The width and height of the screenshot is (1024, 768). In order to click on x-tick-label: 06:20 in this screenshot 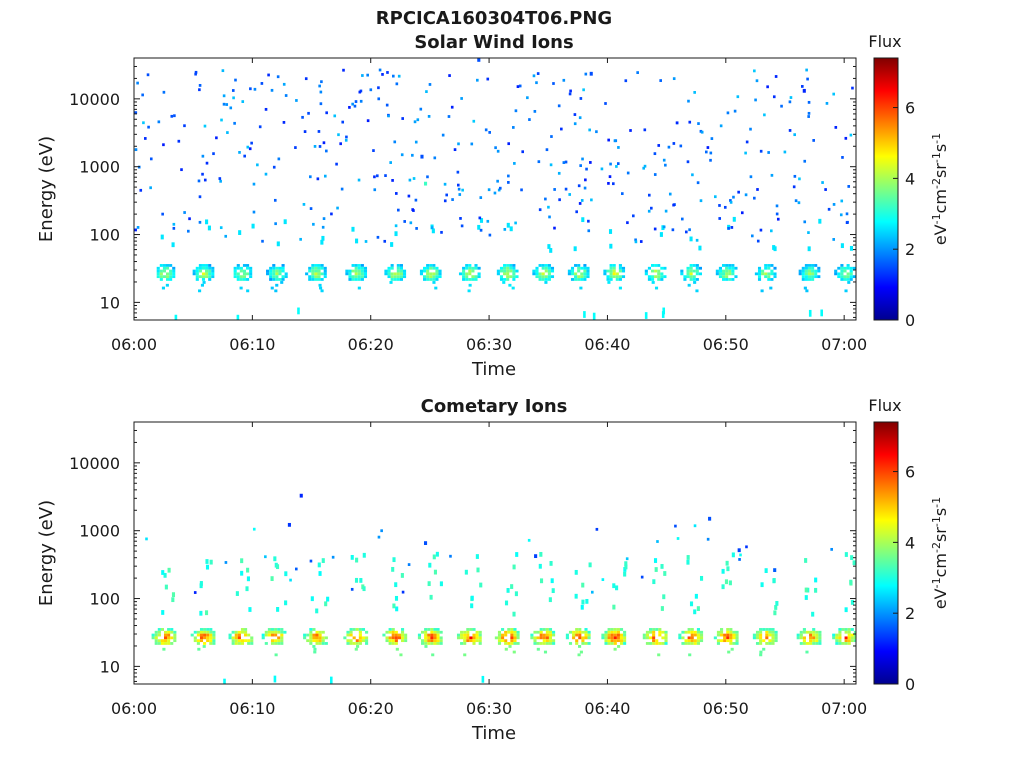, I will do `click(371, 344)`.